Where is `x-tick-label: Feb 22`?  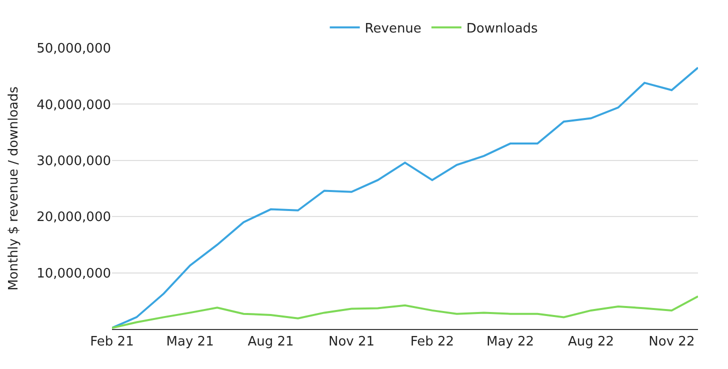
x-tick-label: Feb 22 is located at coordinates (432, 342).